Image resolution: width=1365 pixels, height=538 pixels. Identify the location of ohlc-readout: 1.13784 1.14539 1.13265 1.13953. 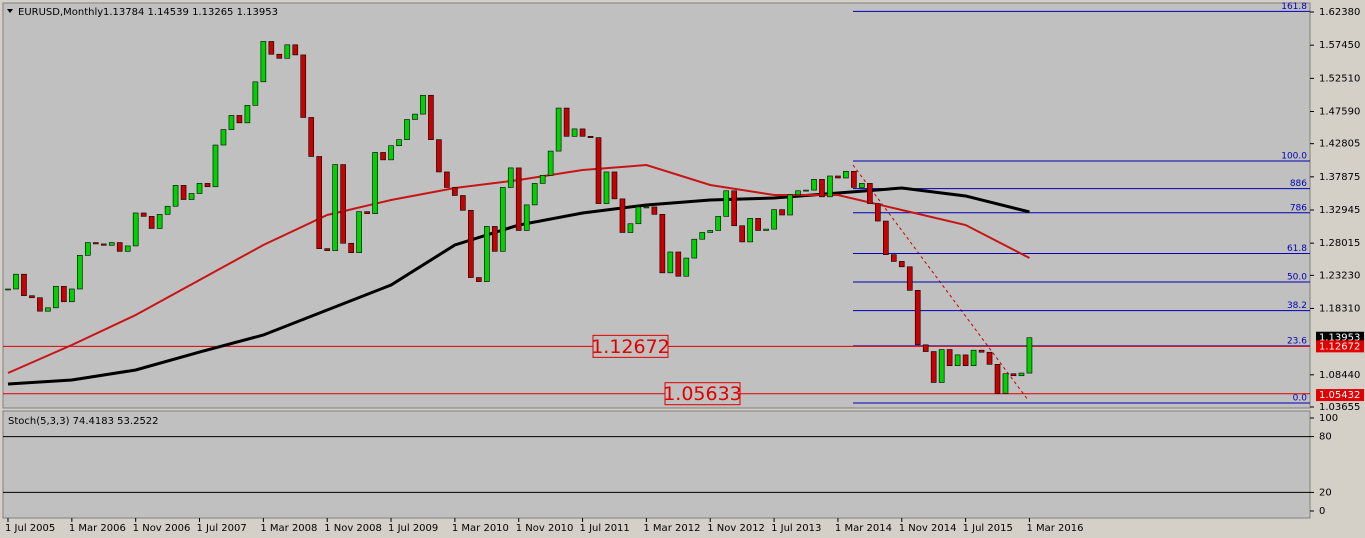
(190, 12).